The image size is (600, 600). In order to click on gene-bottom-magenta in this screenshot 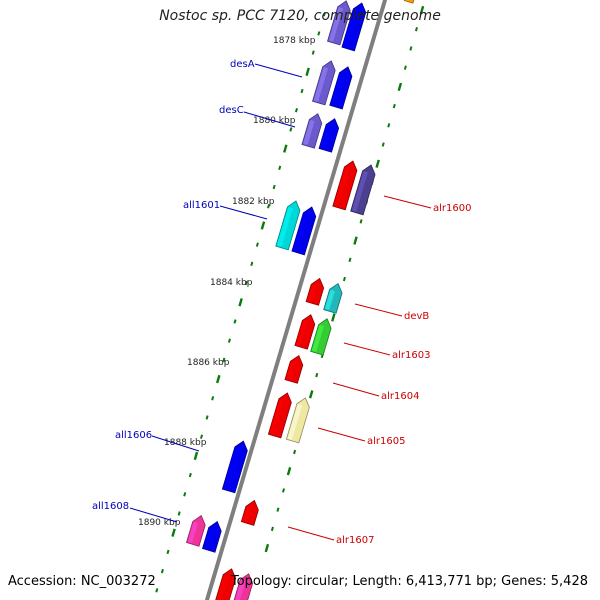, I will do `click(242, 586)`.